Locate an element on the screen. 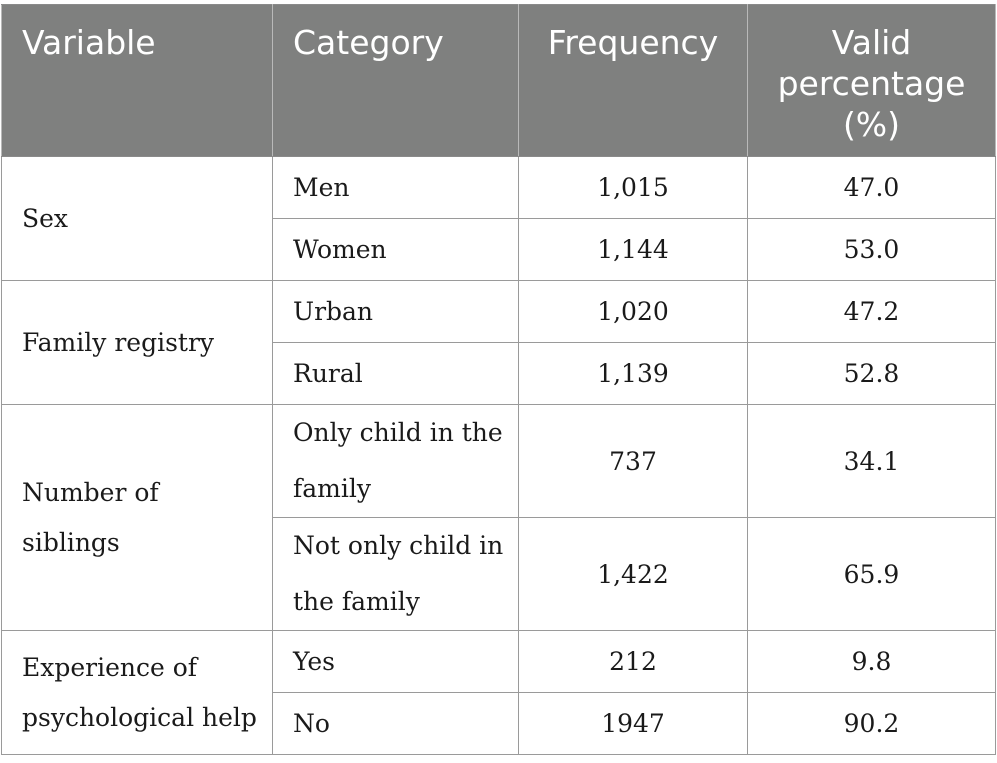 This screenshot has width=997, height=763. variable-cell: Number of siblings is located at coordinates (137, 517).